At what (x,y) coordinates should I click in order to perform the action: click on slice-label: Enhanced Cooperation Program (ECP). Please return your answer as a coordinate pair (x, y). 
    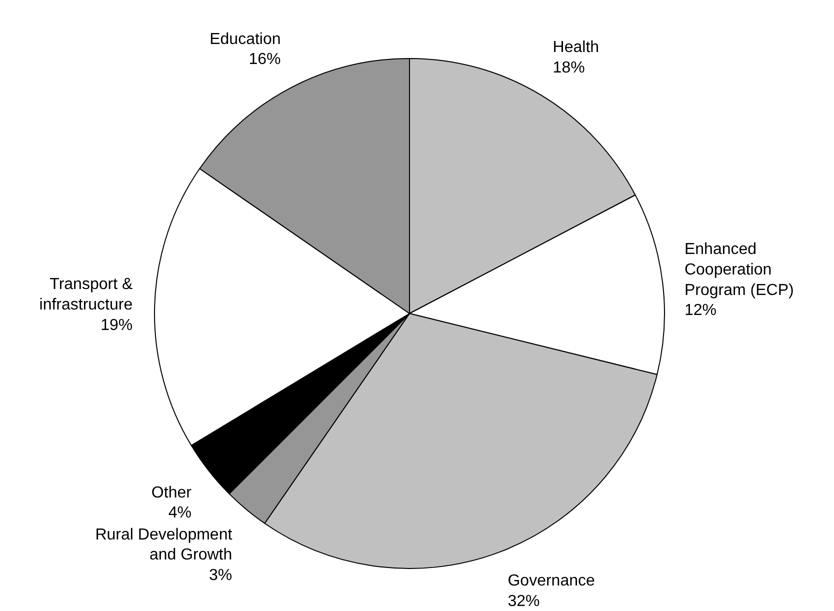
    Looking at the image, I should click on (739, 270).